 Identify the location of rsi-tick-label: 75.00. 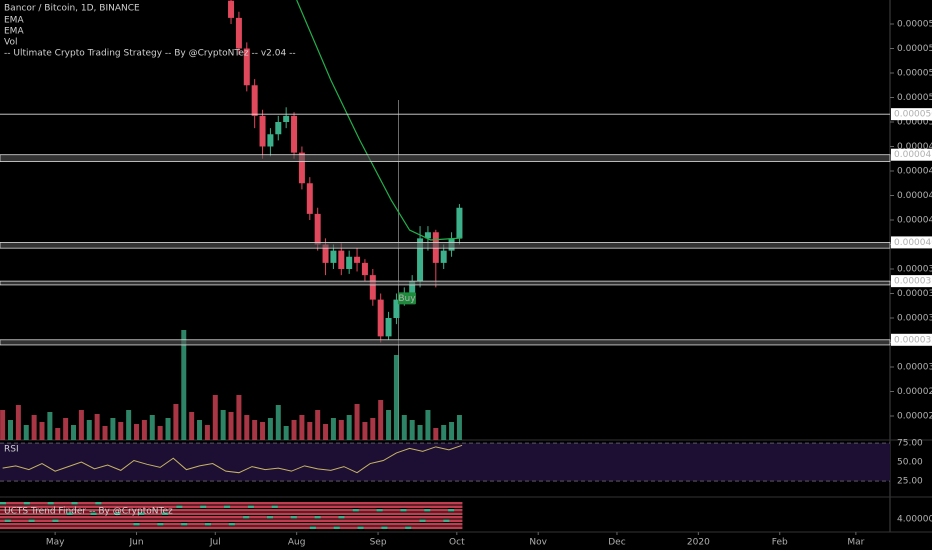
(910, 444).